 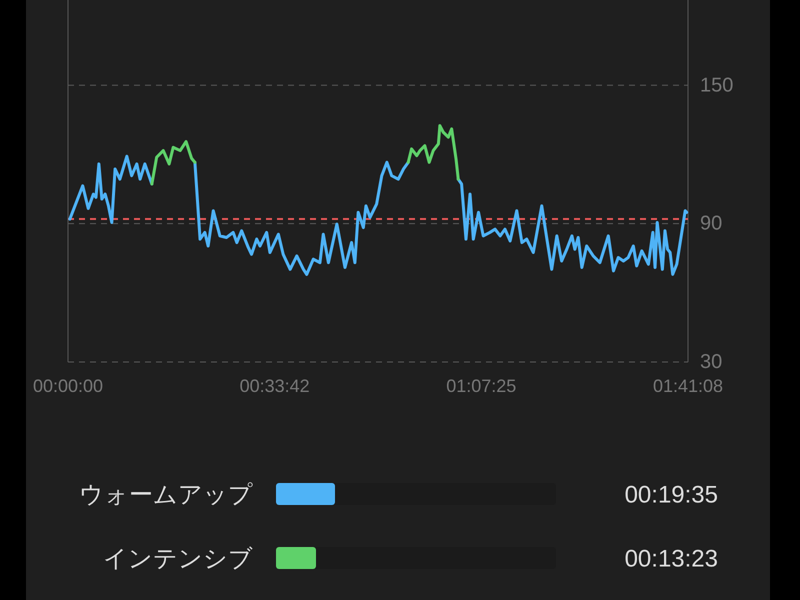 What do you see at coordinates (671, 559) in the screenshot?
I see `text: 00:13:23` at bounding box center [671, 559].